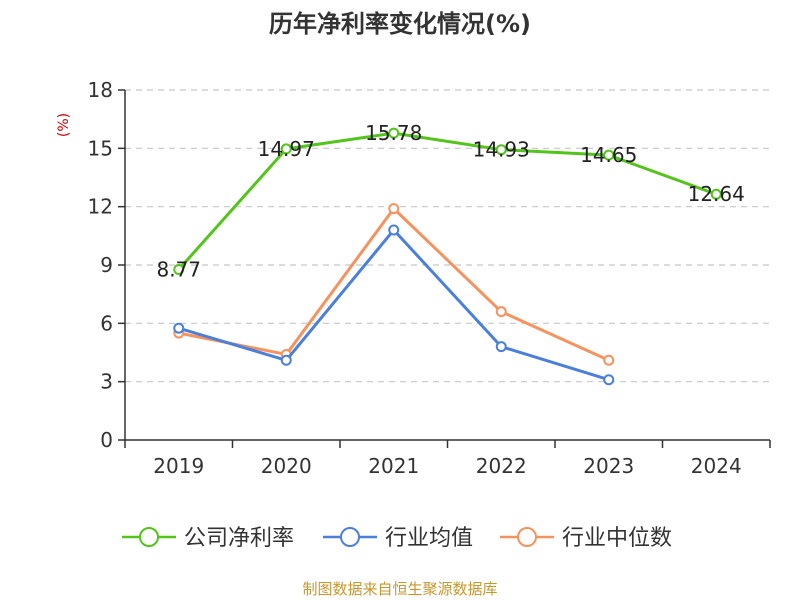 The height and width of the screenshot is (600, 800). What do you see at coordinates (617, 538) in the screenshot?
I see `legend-label: 行业中位数` at bounding box center [617, 538].